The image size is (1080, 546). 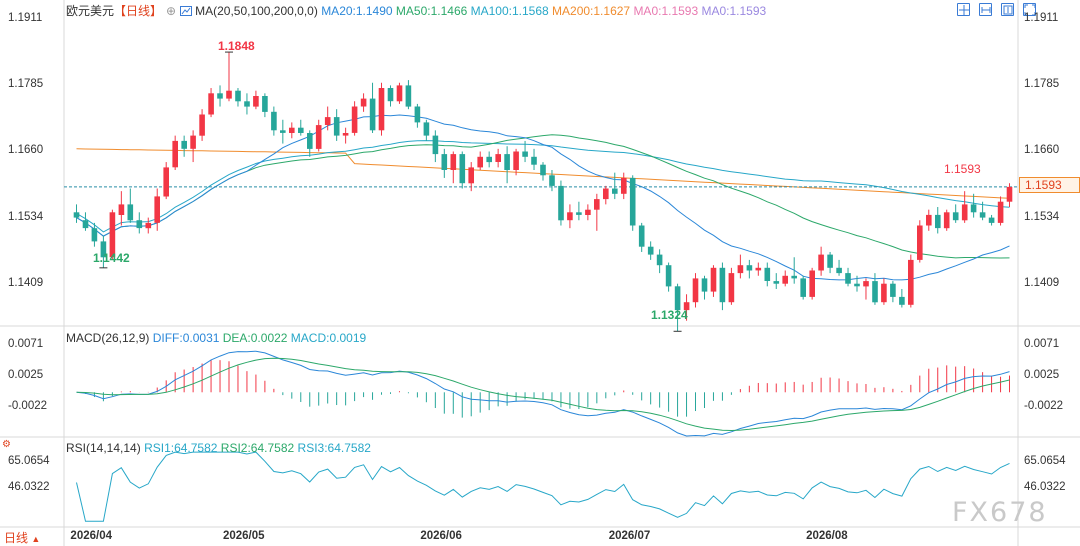 I want to click on period-selector-label: 日线, so click(x=16, y=538).